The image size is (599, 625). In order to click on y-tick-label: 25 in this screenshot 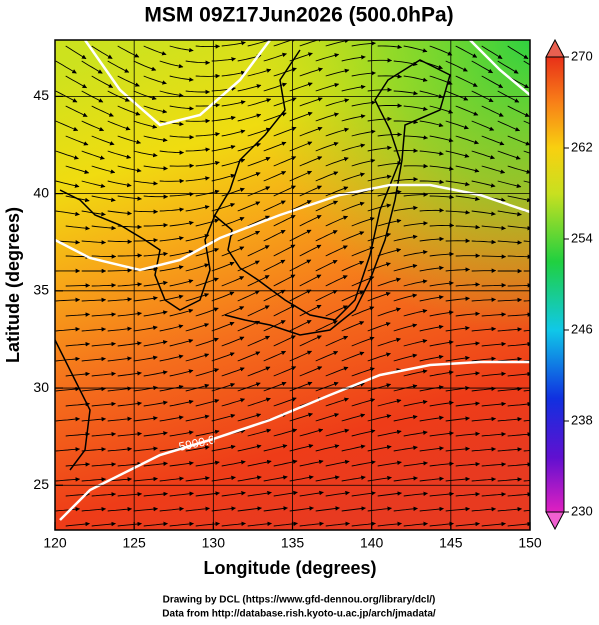, I will do `click(41, 484)`.